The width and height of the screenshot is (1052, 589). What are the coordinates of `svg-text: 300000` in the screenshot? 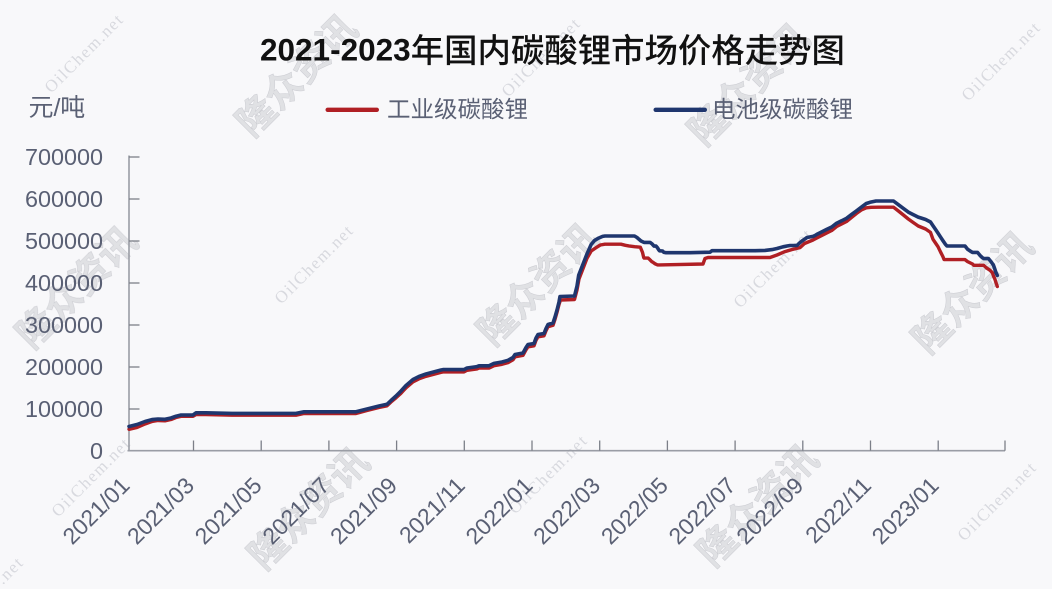 It's located at (64, 325).